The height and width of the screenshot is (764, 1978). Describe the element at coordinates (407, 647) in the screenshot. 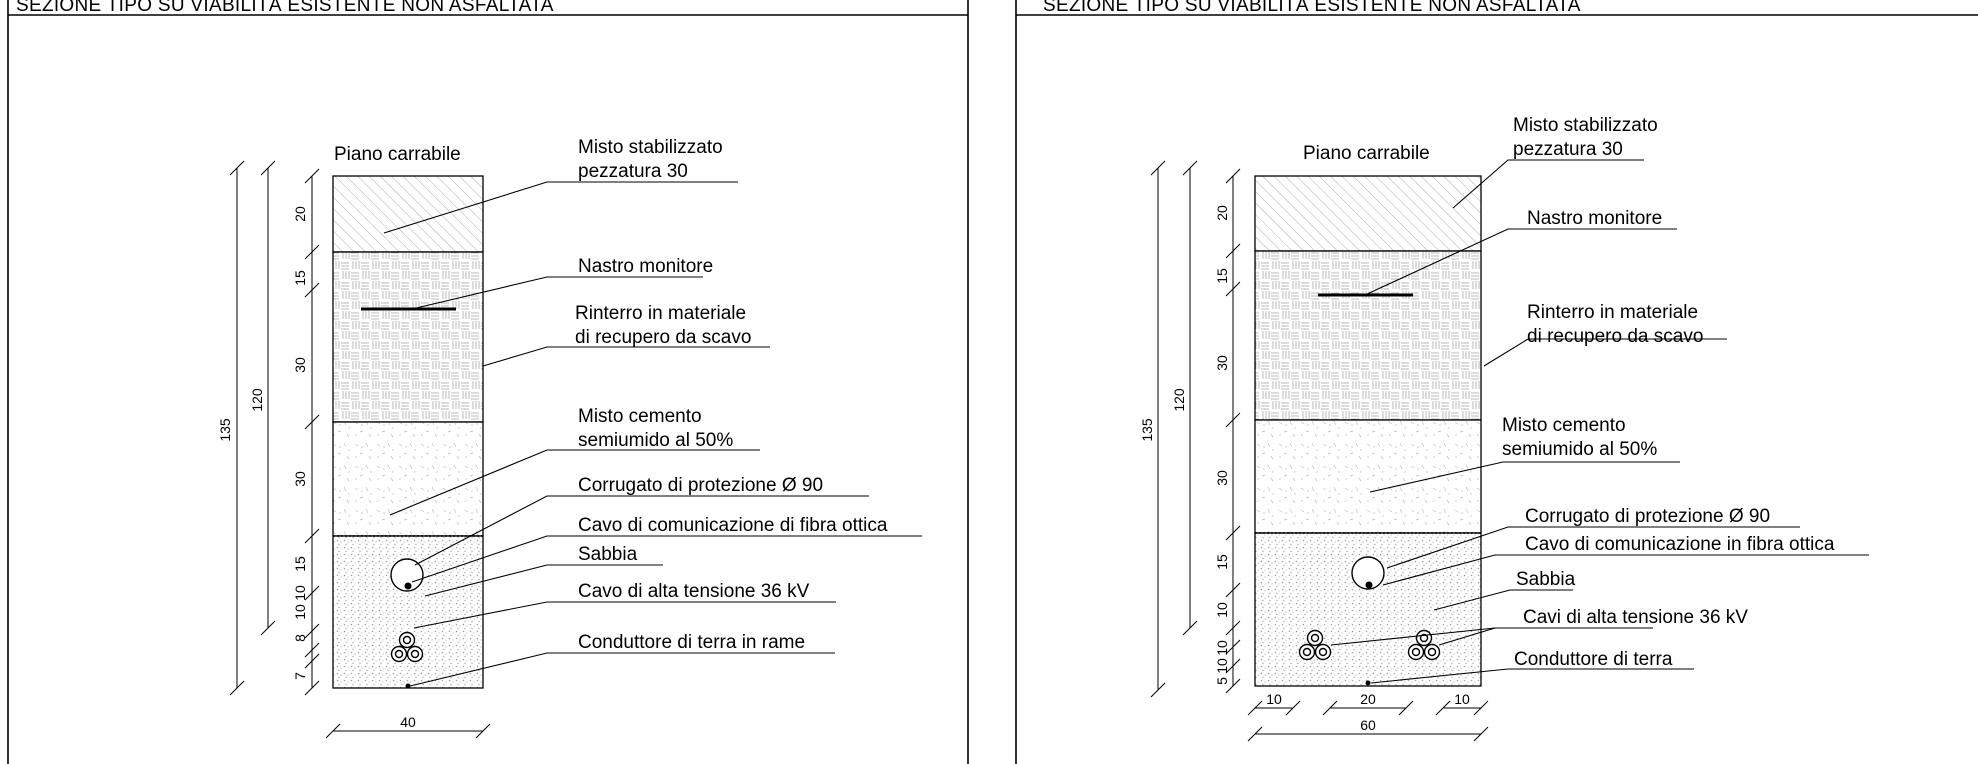

I see `hv-cable-trefoil` at that location.